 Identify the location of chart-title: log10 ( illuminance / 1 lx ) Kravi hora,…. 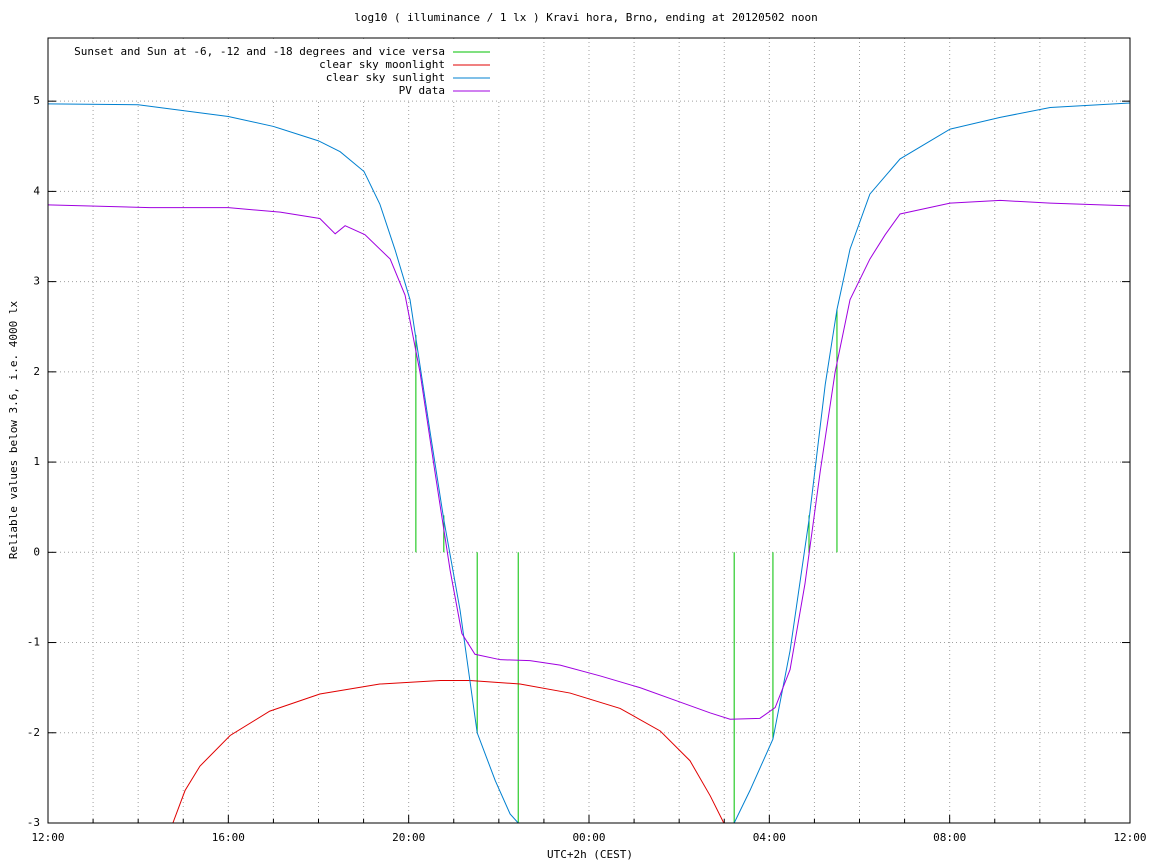
(586, 17).